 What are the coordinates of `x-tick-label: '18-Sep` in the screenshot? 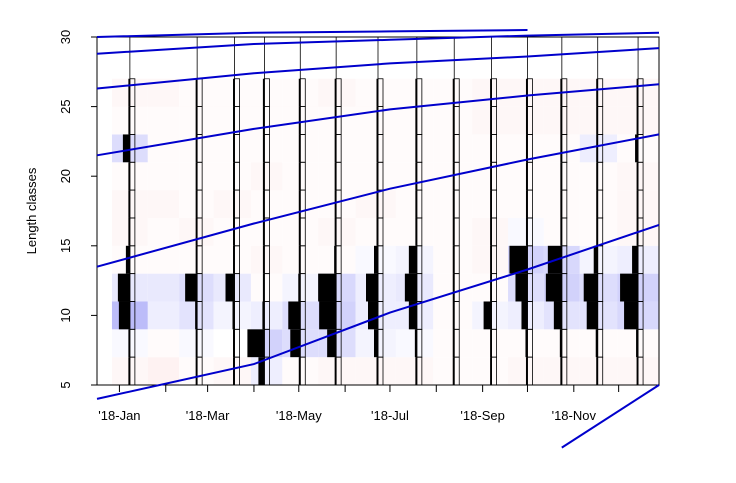 It's located at (482, 415).